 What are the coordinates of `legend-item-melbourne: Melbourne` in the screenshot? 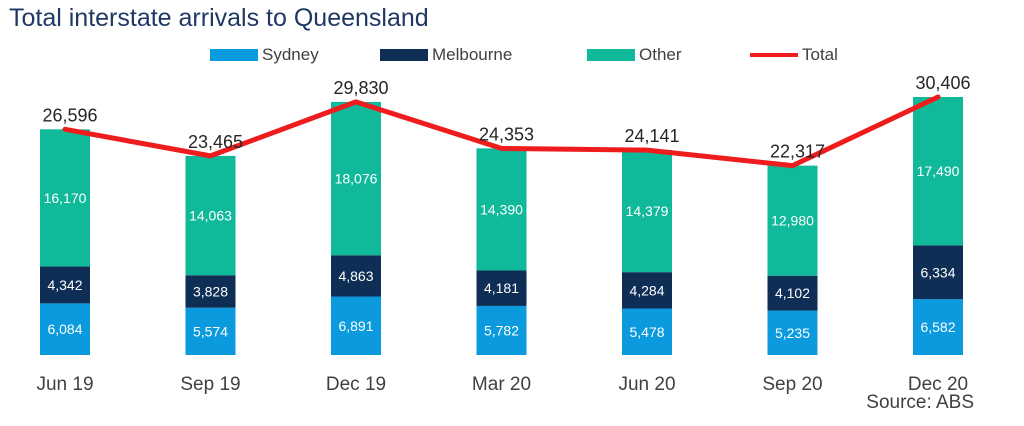 It's located at (446, 55).